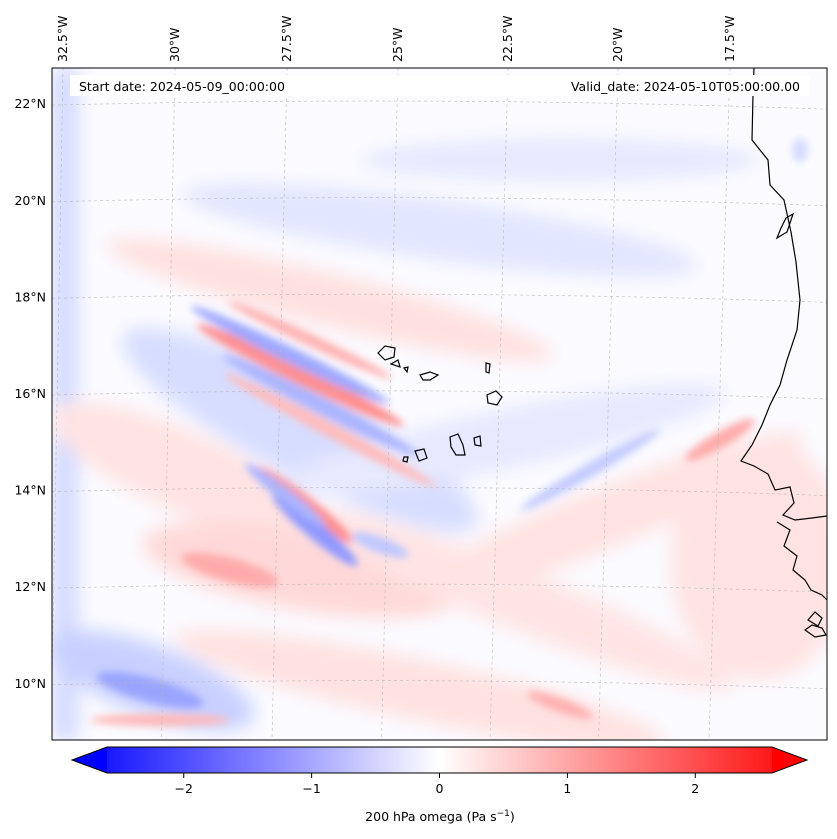  Describe the element at coordinates (30, 200) in the screenshot. I see `latitude-tick-label: 20°N` at that location.